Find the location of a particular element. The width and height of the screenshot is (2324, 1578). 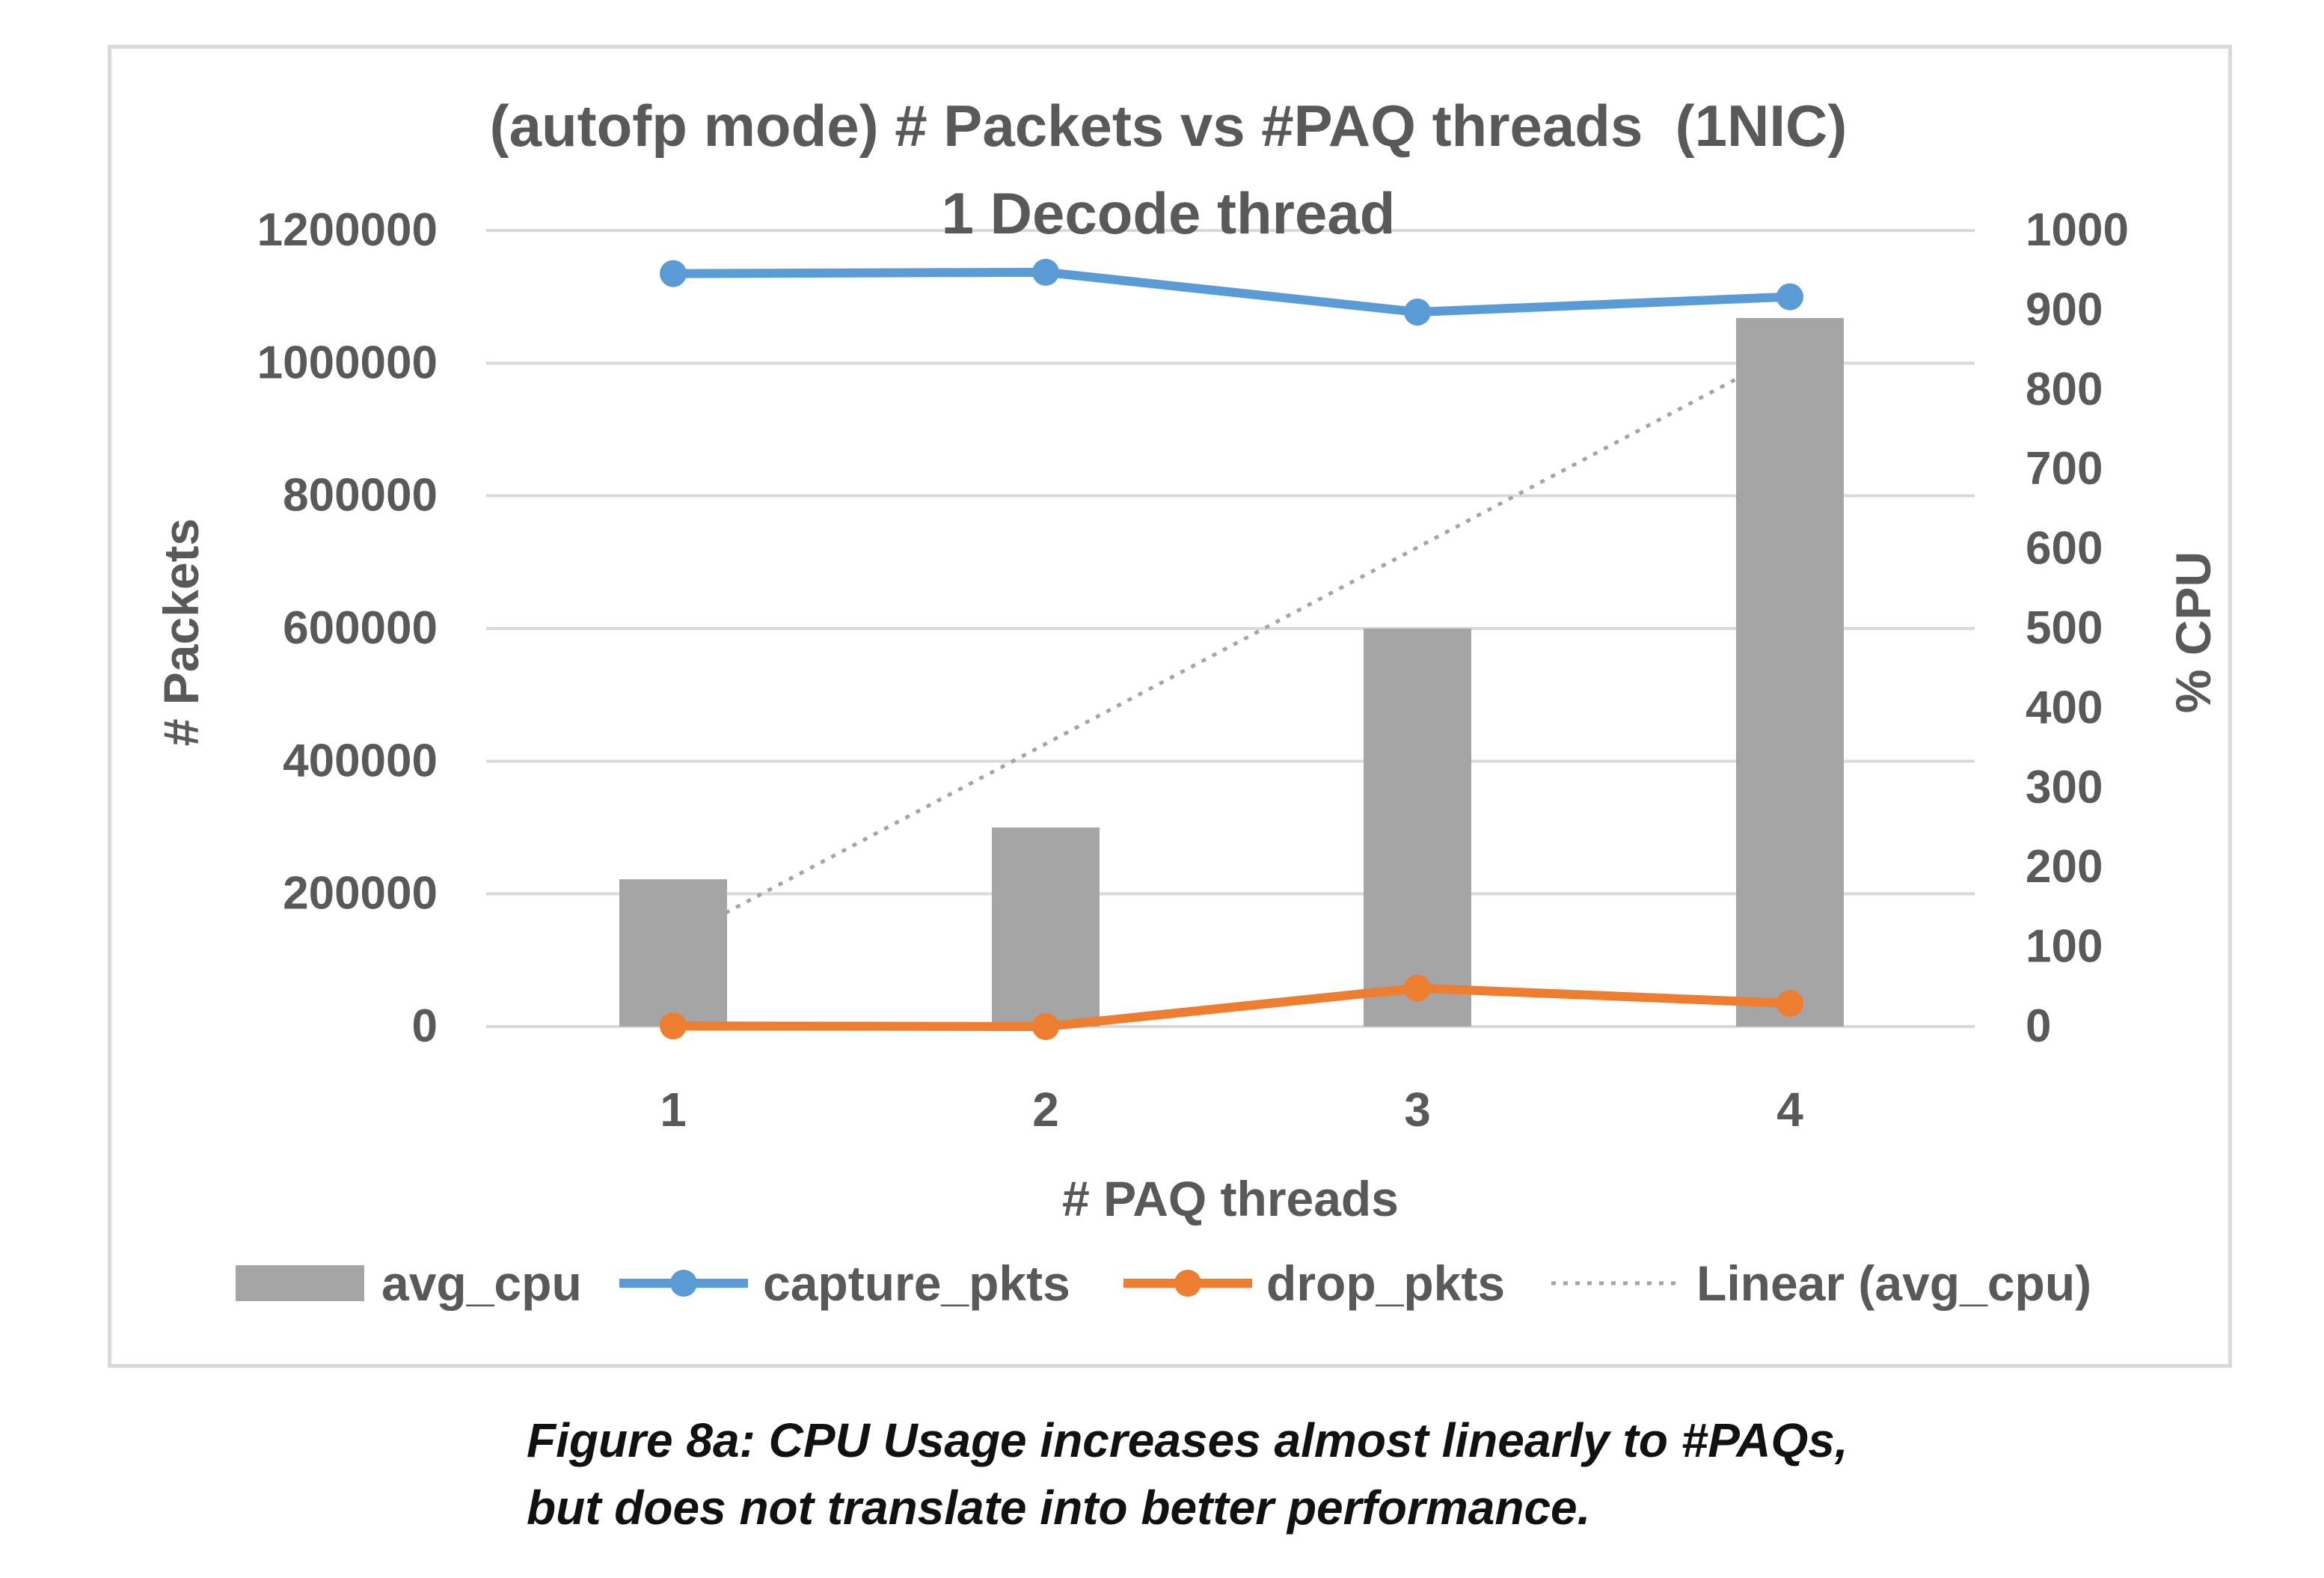

y2-tick-label: 600 is located at coordinates (2064, 549).